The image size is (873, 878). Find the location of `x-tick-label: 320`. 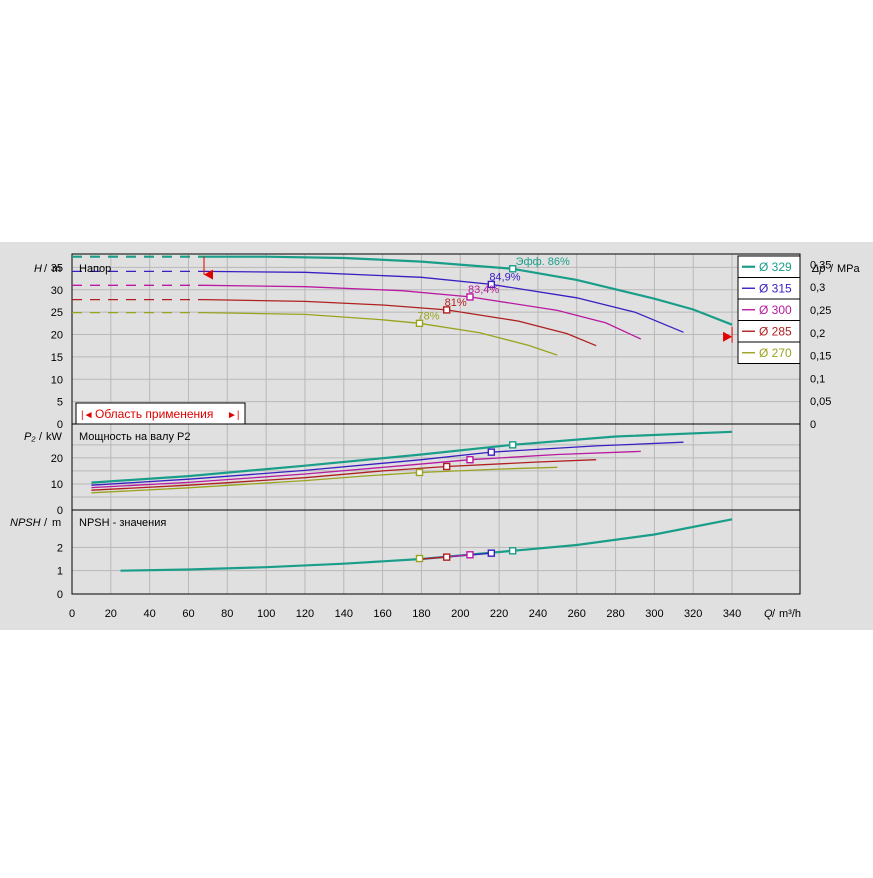

x-tick-label: 320 is located at coordinates (693, 614).